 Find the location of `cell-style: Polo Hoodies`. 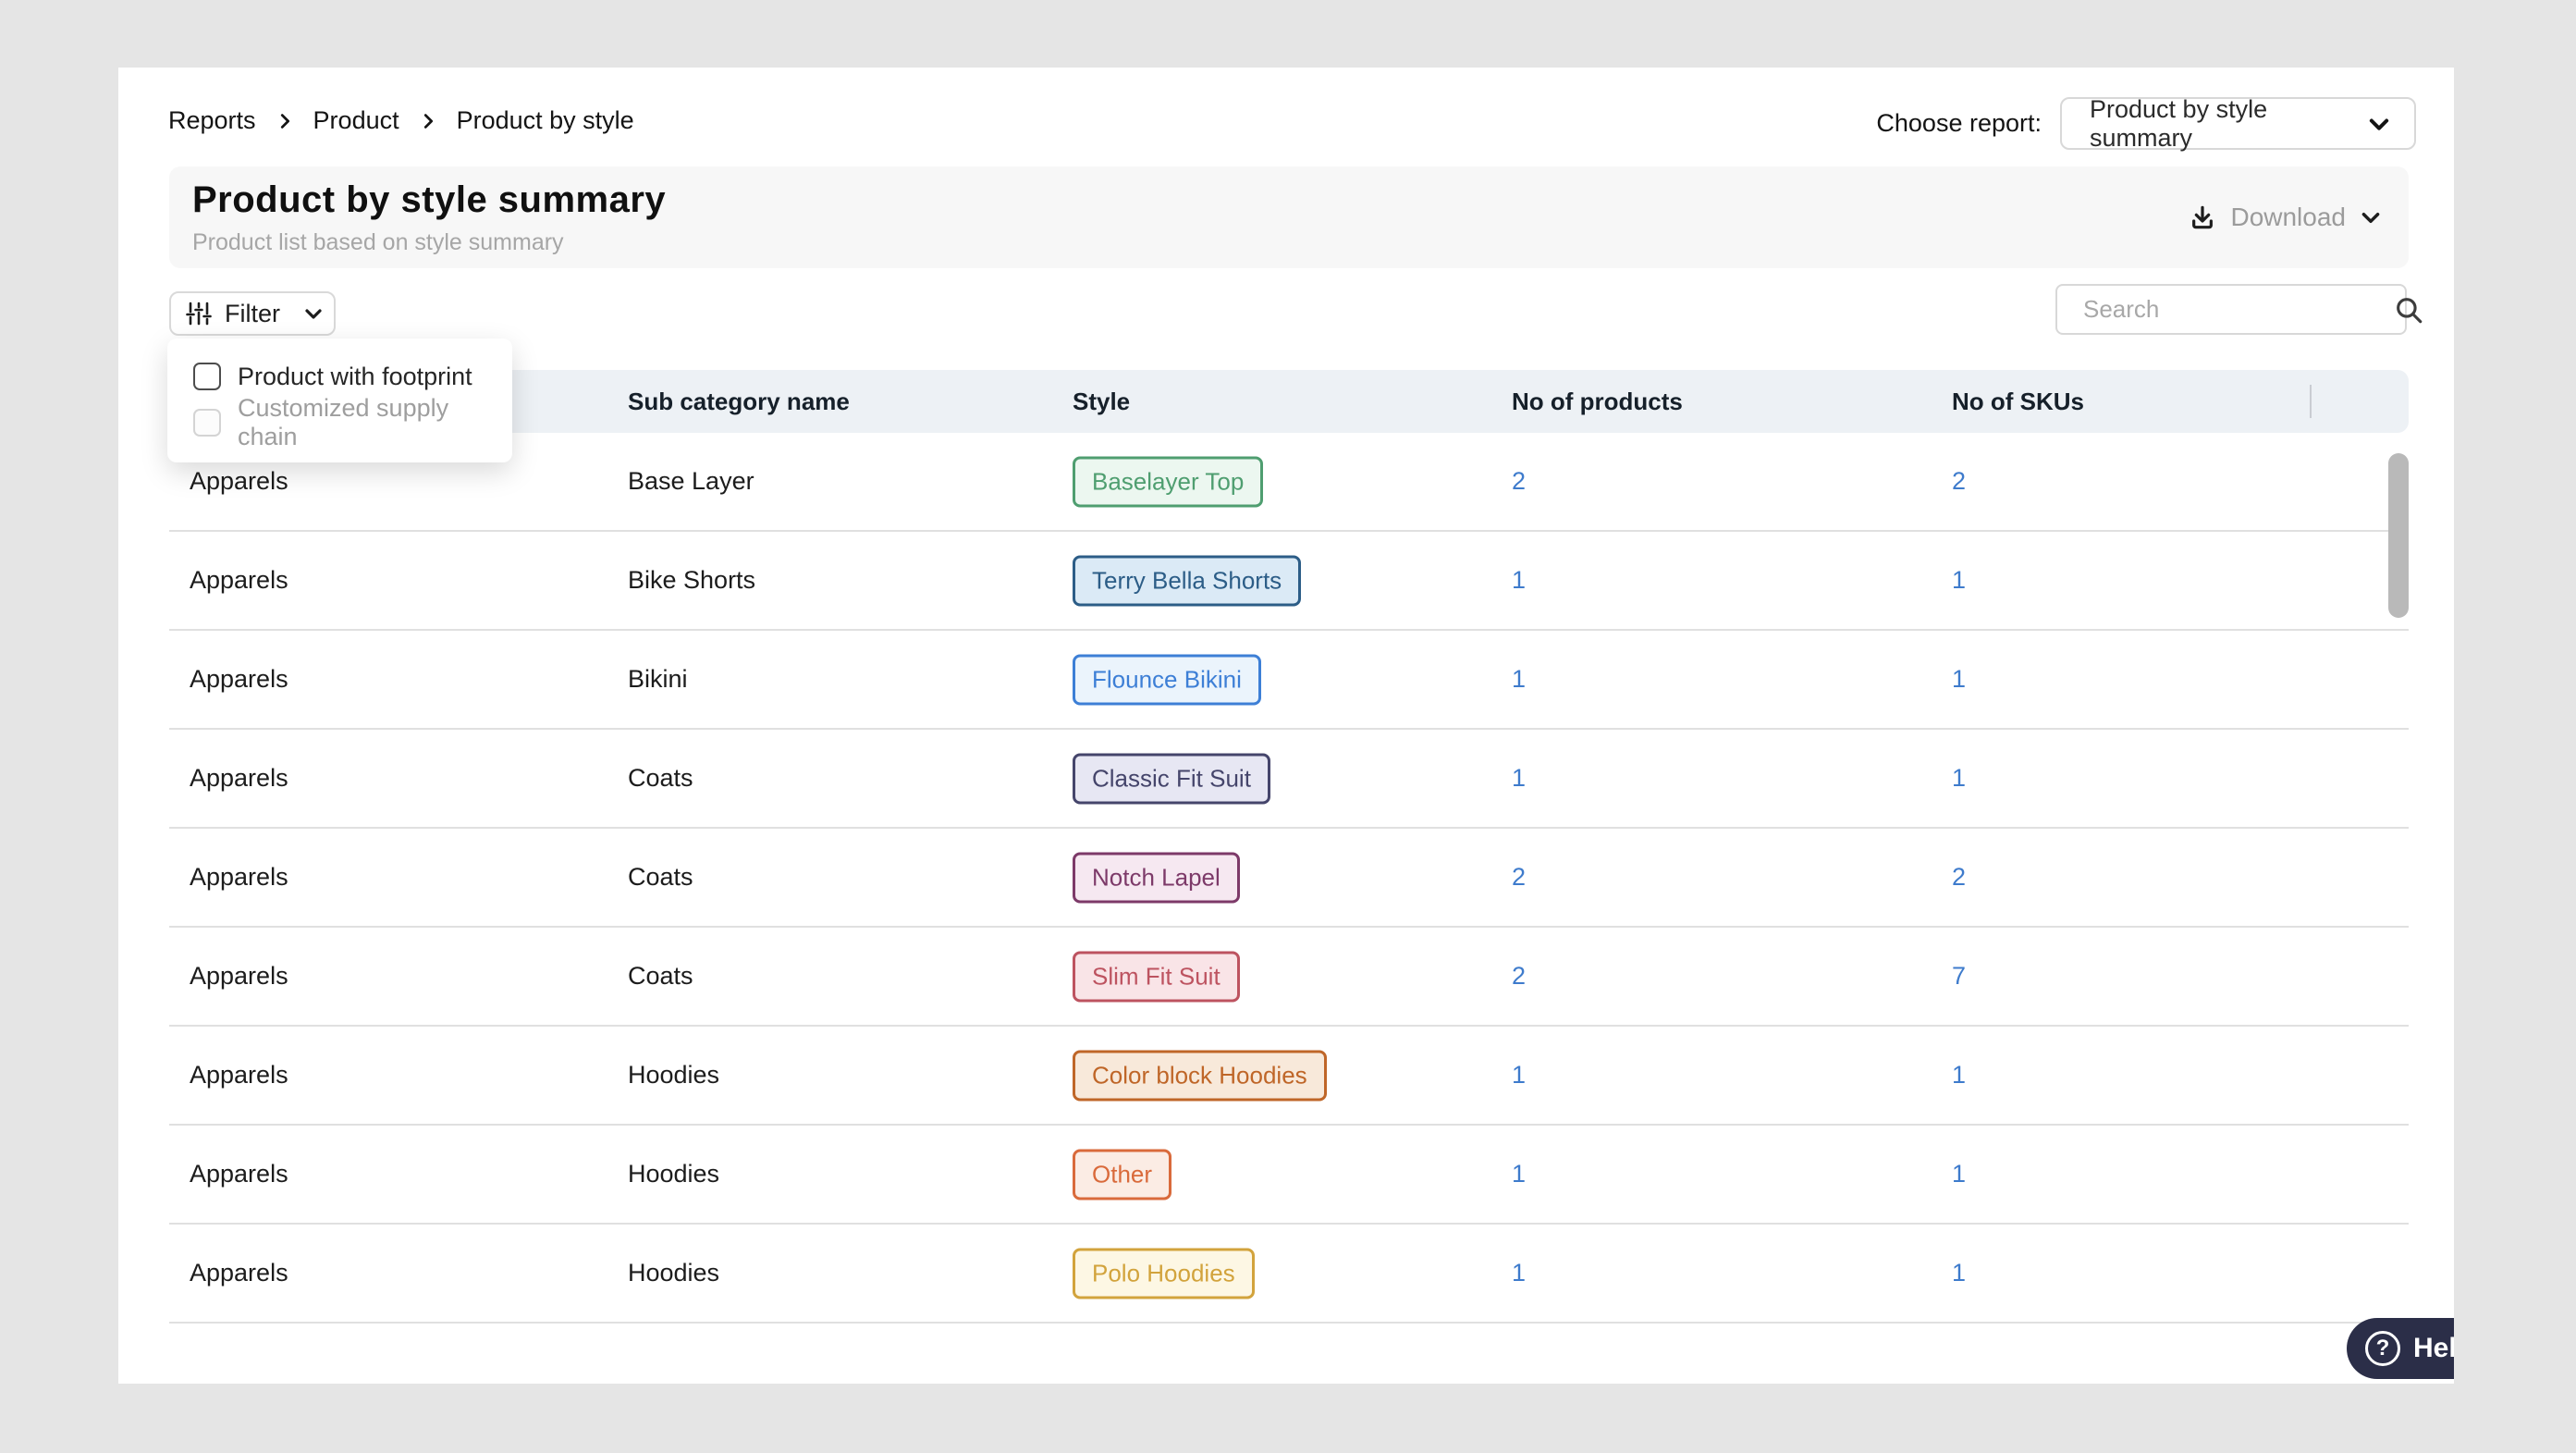

cell-style: Polo Hoodies is located at coordinates (1164, 1273).